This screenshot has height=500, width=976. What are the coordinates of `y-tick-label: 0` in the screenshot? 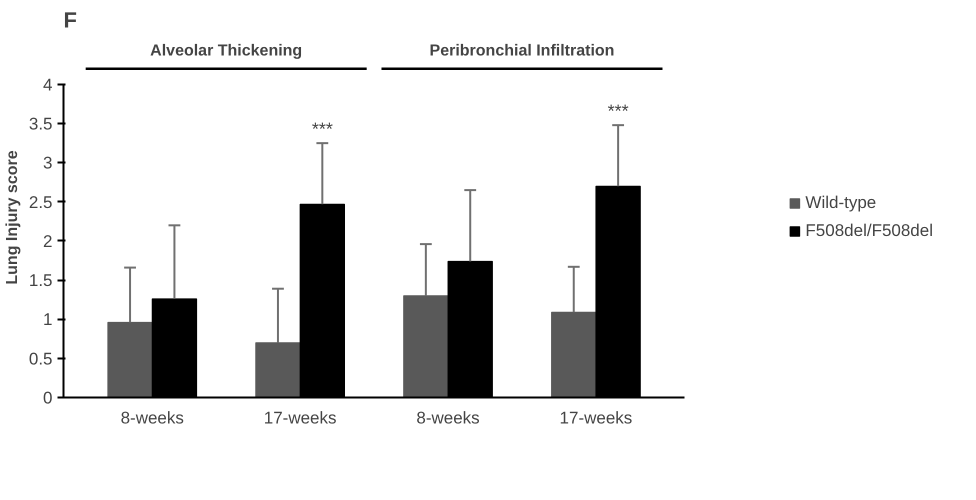 It's located at (48, 398).